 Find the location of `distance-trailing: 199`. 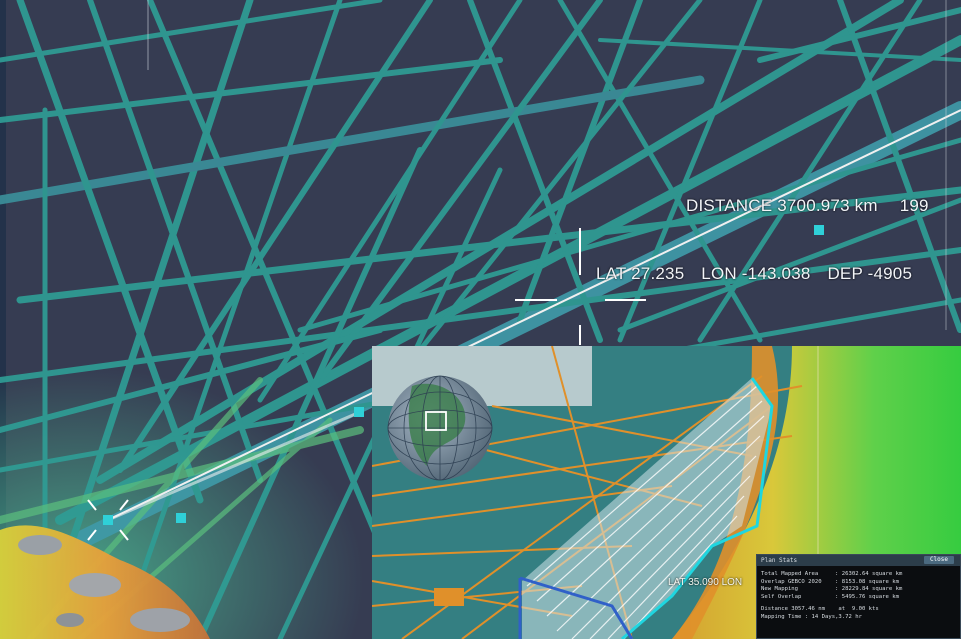

distance-trailing: 199 is located at coordinates (914, 205).